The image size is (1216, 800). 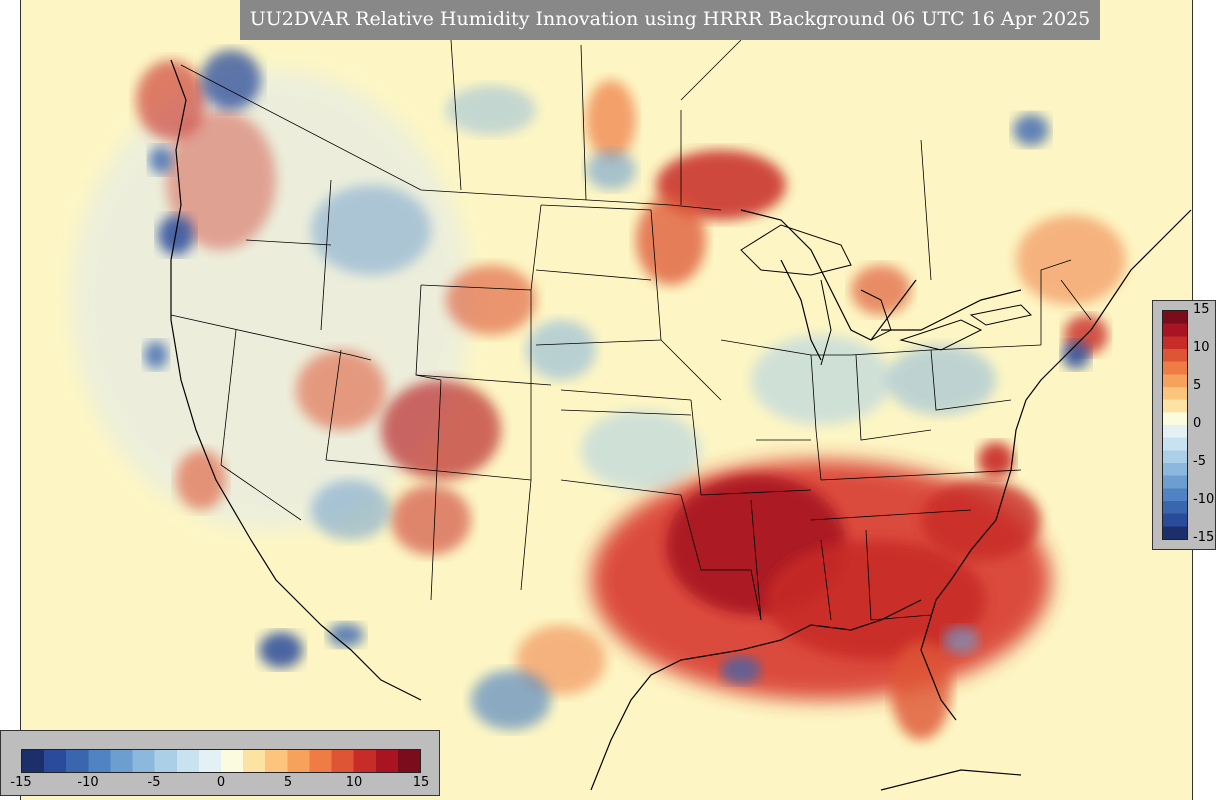 What do you see at coordinates (21, 782) in the screenshot?
I see `hbar-tick-label: -15` at bounding box center [21, 782].